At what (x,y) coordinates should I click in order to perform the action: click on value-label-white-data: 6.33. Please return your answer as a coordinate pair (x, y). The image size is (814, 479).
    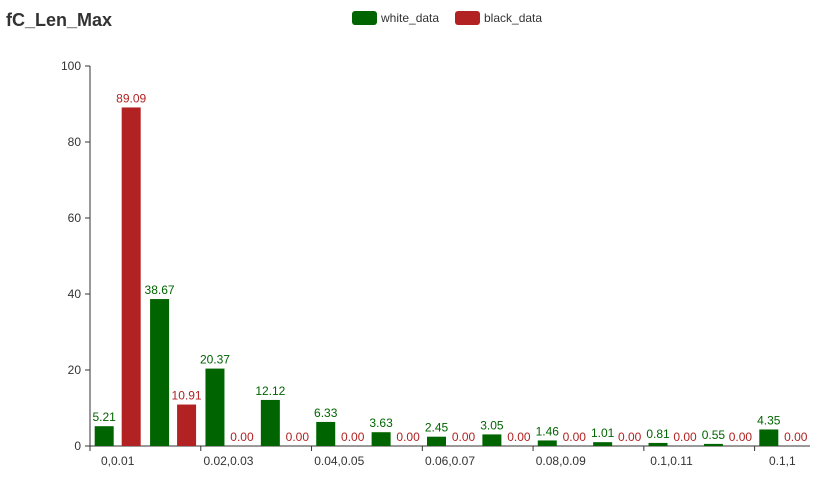
    Looking at the image, I should click on (326, 413).